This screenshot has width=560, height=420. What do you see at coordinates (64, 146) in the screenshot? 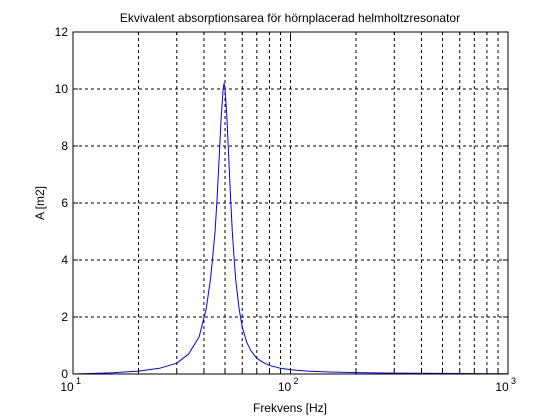
I see `y-tick-label: 8` at bounding box center [64, 146].